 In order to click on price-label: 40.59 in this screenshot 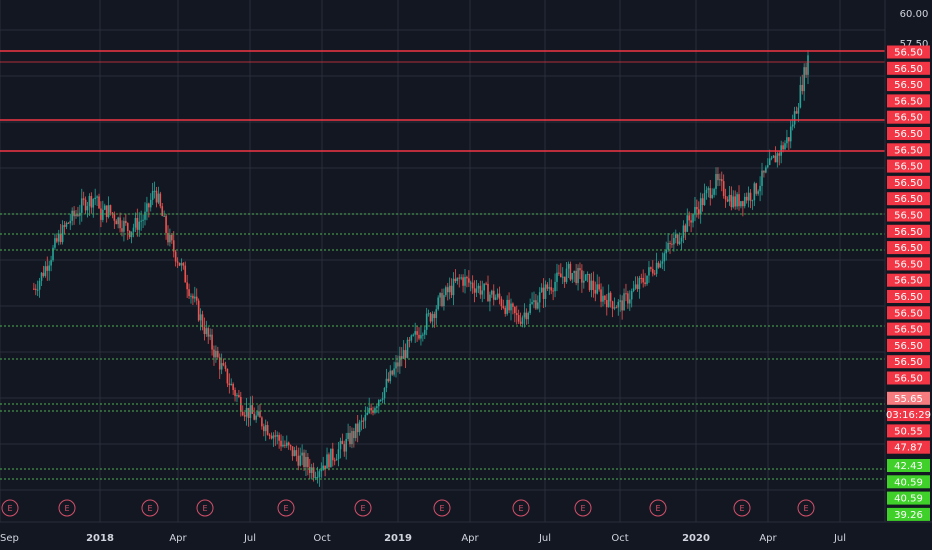, I will do `click(908, 499)`.